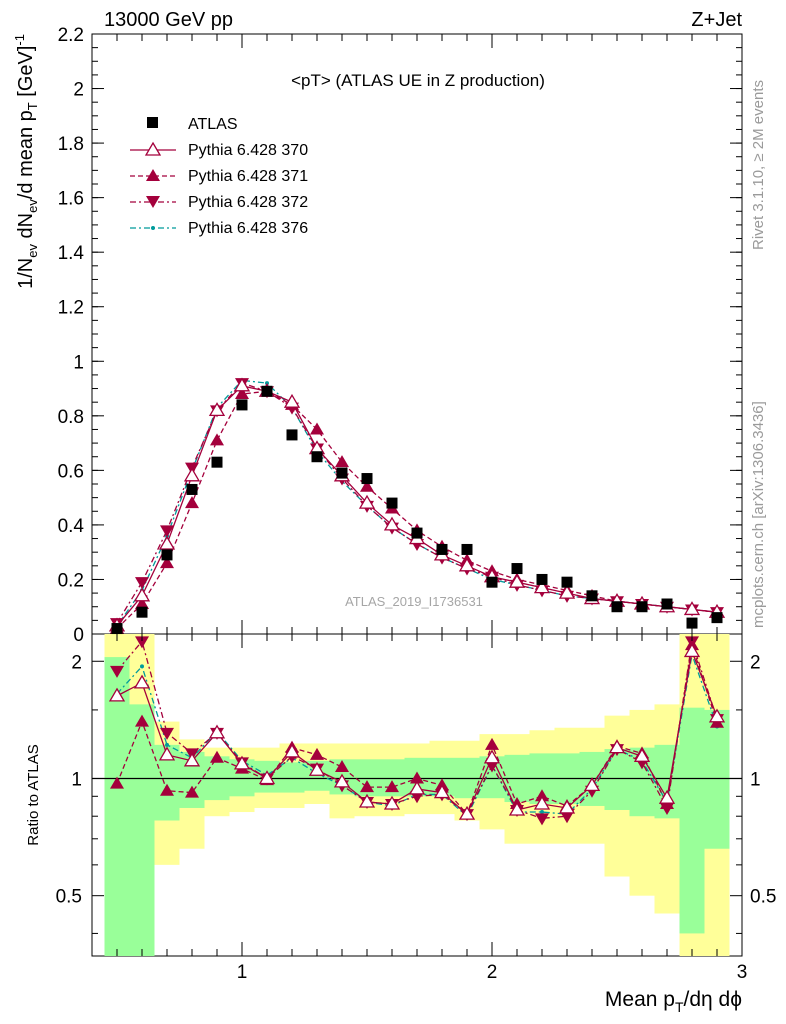  I want to click on mcplots-side-label: mcplots.cern.ch [arXiv:1306.3436], so click(758, 514).